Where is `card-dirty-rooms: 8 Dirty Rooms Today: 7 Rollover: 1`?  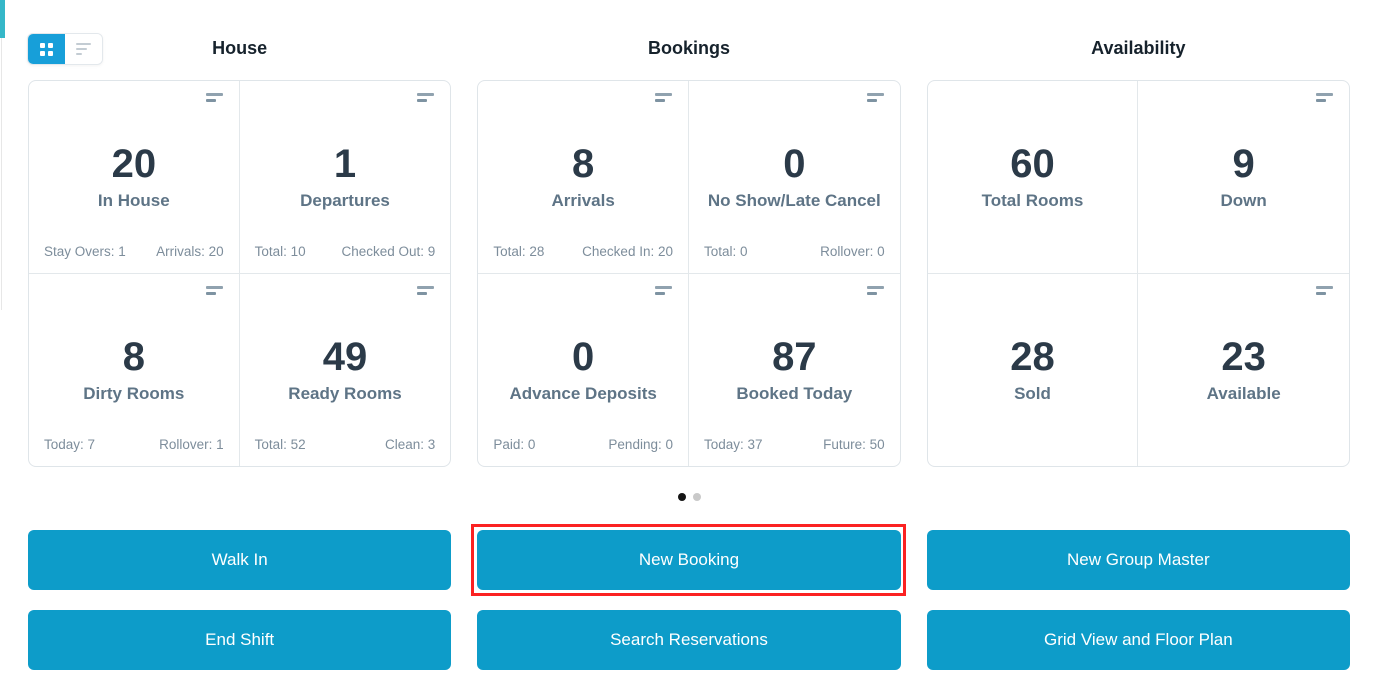 card-dirty-rooms: 8 Dirty Rooms Today: 7 Rollover: 1 is located at coordinates (134, 369).